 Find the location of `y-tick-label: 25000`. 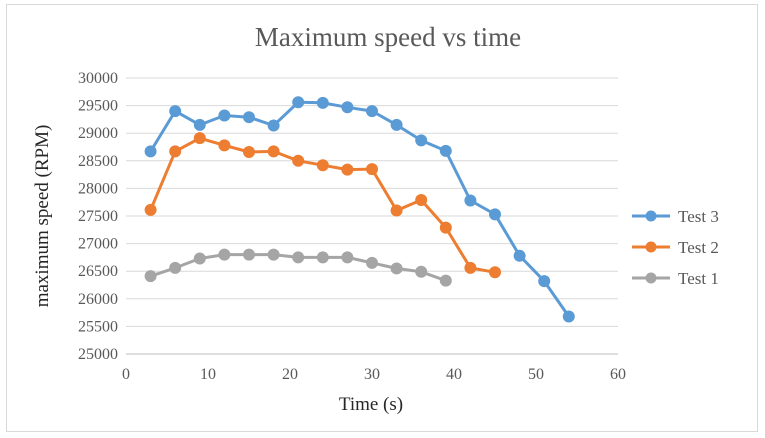

y-tick-label: 25000 is located at coordinates (98, 354).